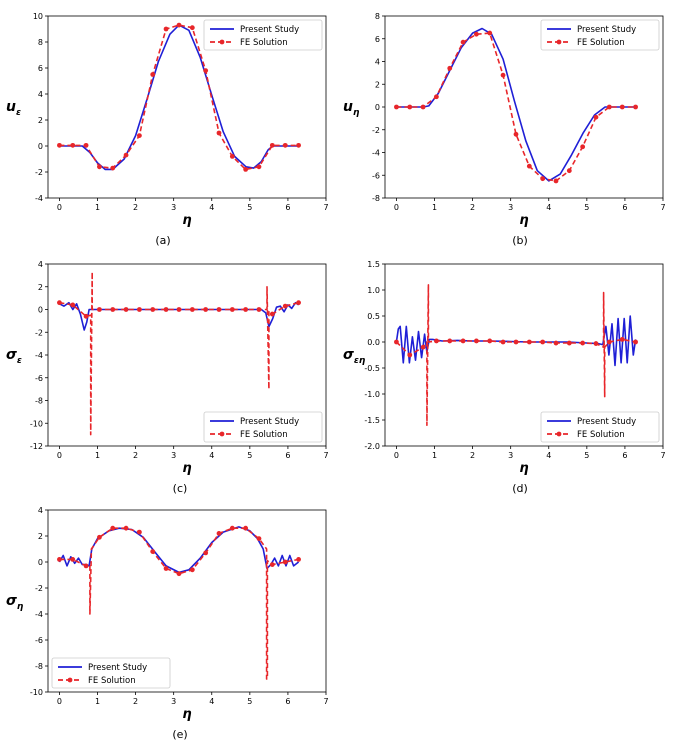 The image size is (685, 743). Describe the element at coordinates (472, 207) in the screenshot. I see `x-tick-label: 2` at that location.